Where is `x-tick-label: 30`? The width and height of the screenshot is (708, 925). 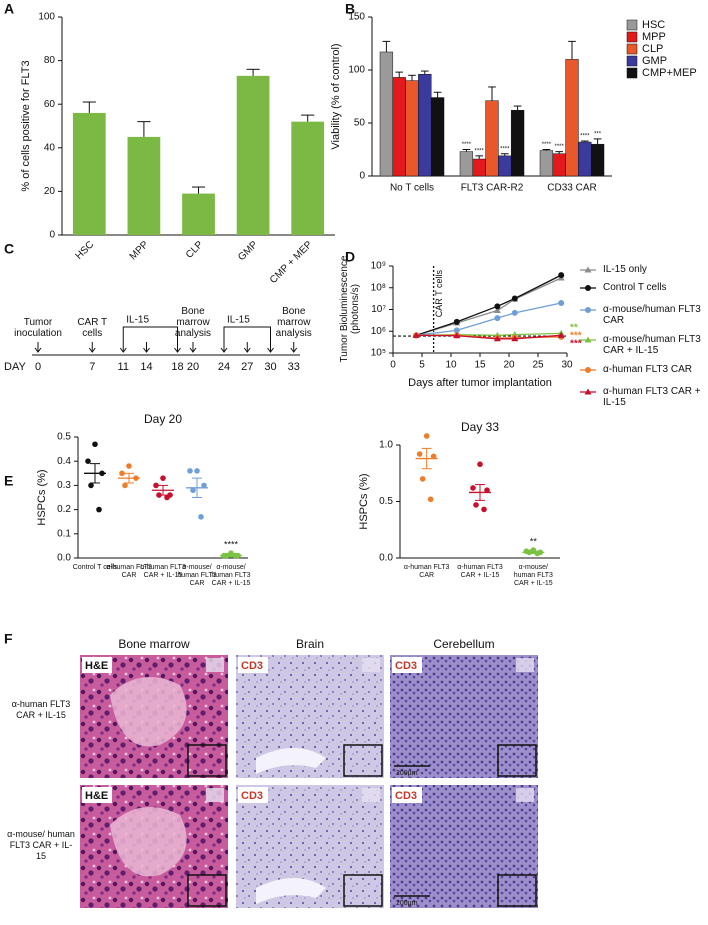 x-tick-label: 30 is located at coordinates (567, 365).